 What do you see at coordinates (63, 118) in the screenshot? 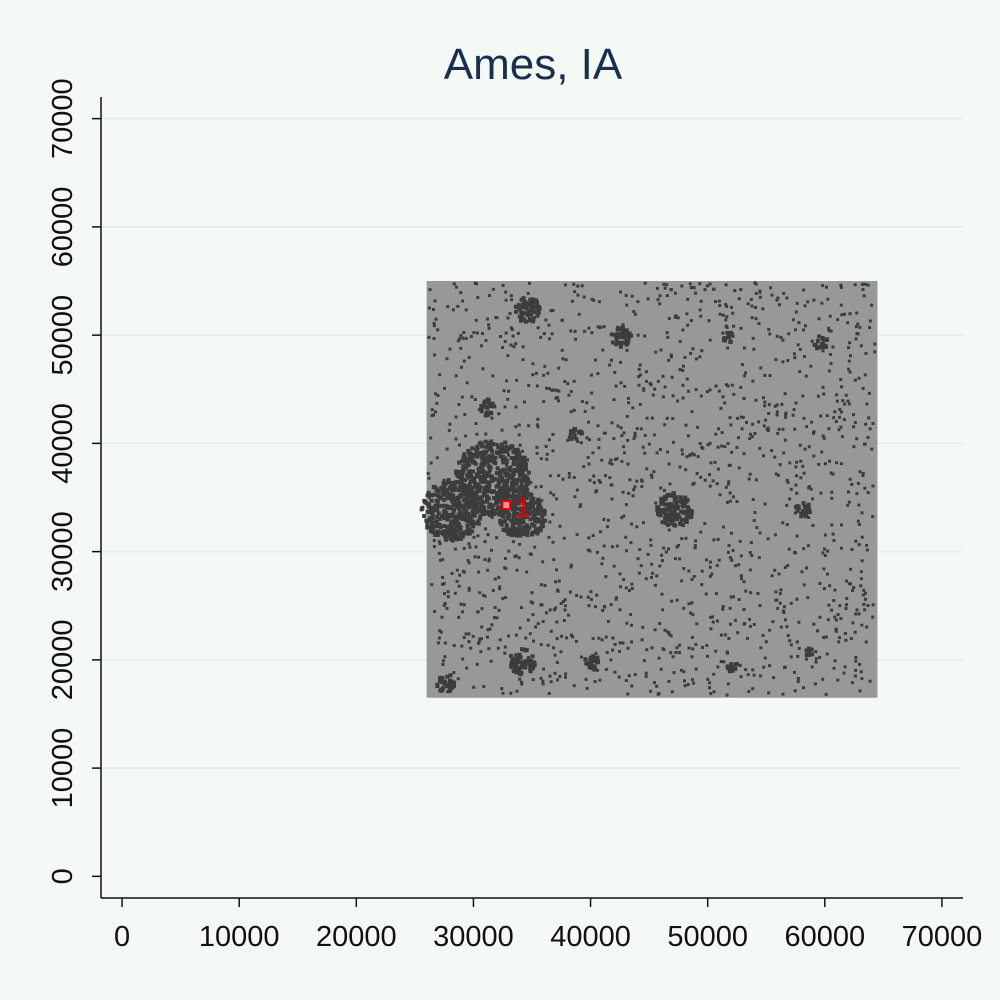
I see `y-tick-label: 70000` at bounding box center [63, 118].